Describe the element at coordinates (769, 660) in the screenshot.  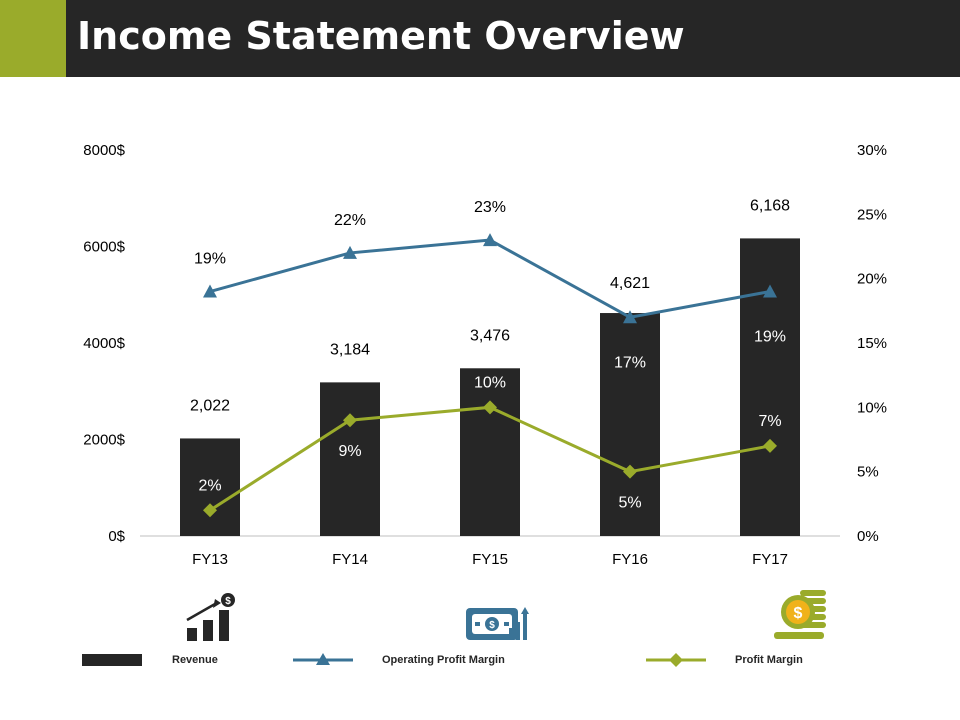
I see `legend-pm-label: Profit Margin` at that location.